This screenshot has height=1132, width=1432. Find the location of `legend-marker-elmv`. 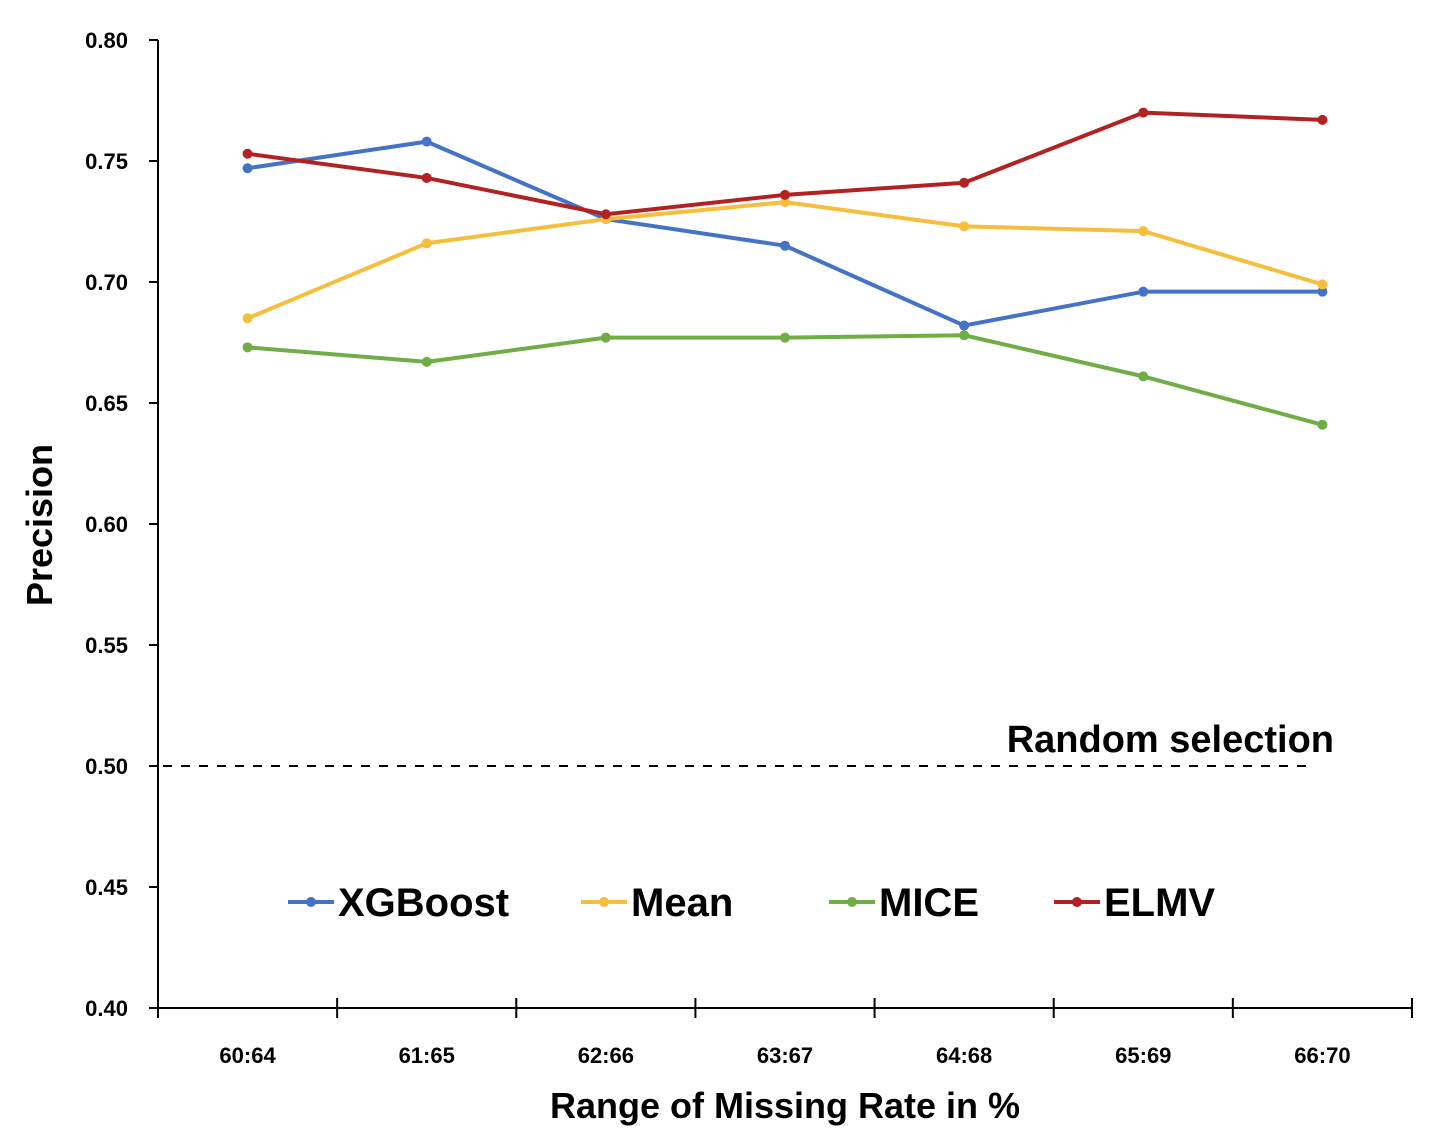

legend-marker-elmv is located at coordinates (1077, 902).